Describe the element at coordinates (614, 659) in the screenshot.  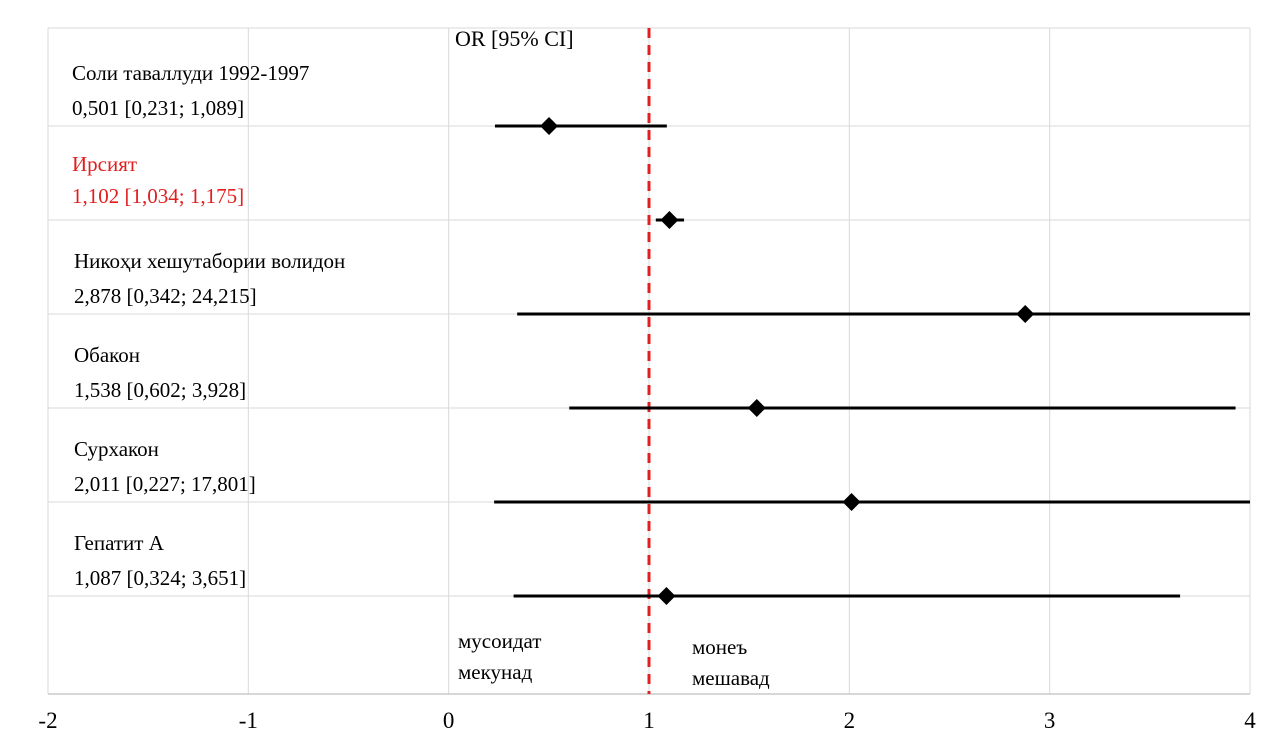
I see `annotations: мусоидат мекунад монеъ мешавад` at that location.